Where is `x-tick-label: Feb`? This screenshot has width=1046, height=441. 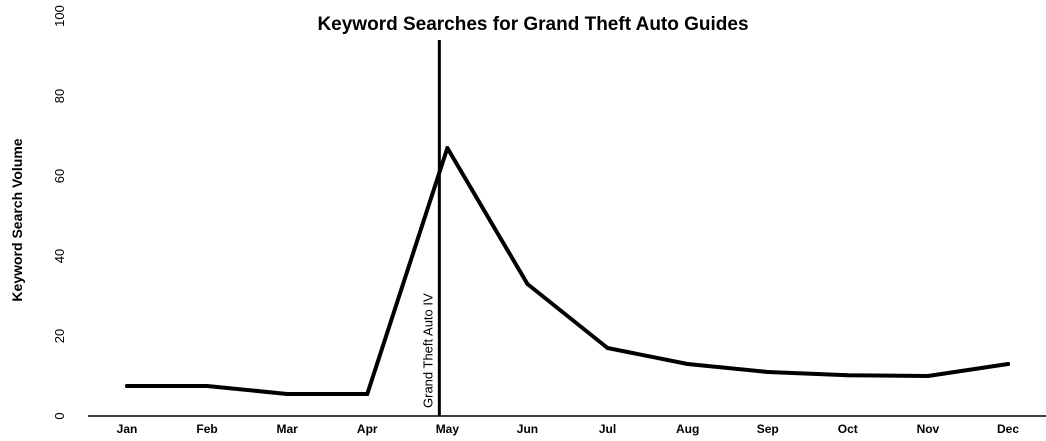
x-tick-label: Feb is located at coordinates (206, 429).